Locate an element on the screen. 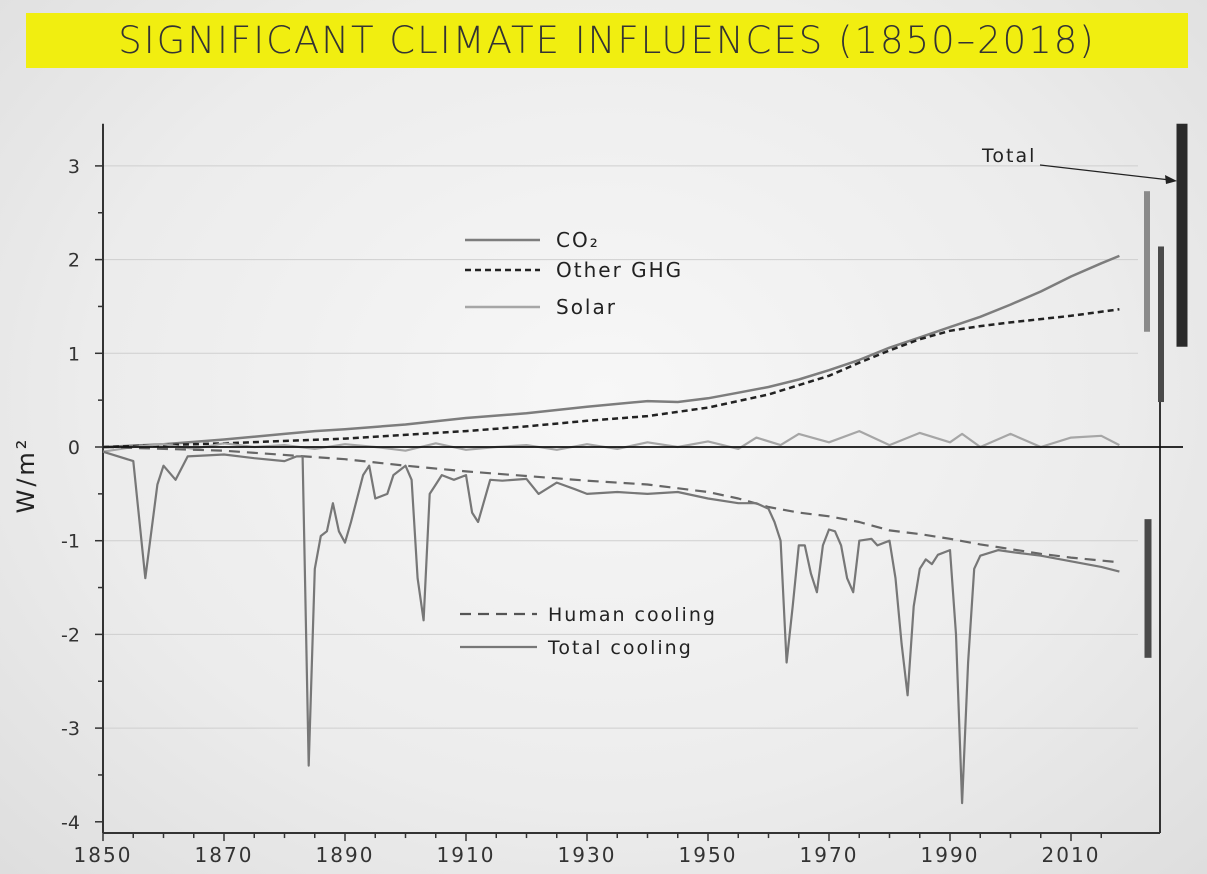  x-tick-label: 1950 is located at coordinates (708, 855).